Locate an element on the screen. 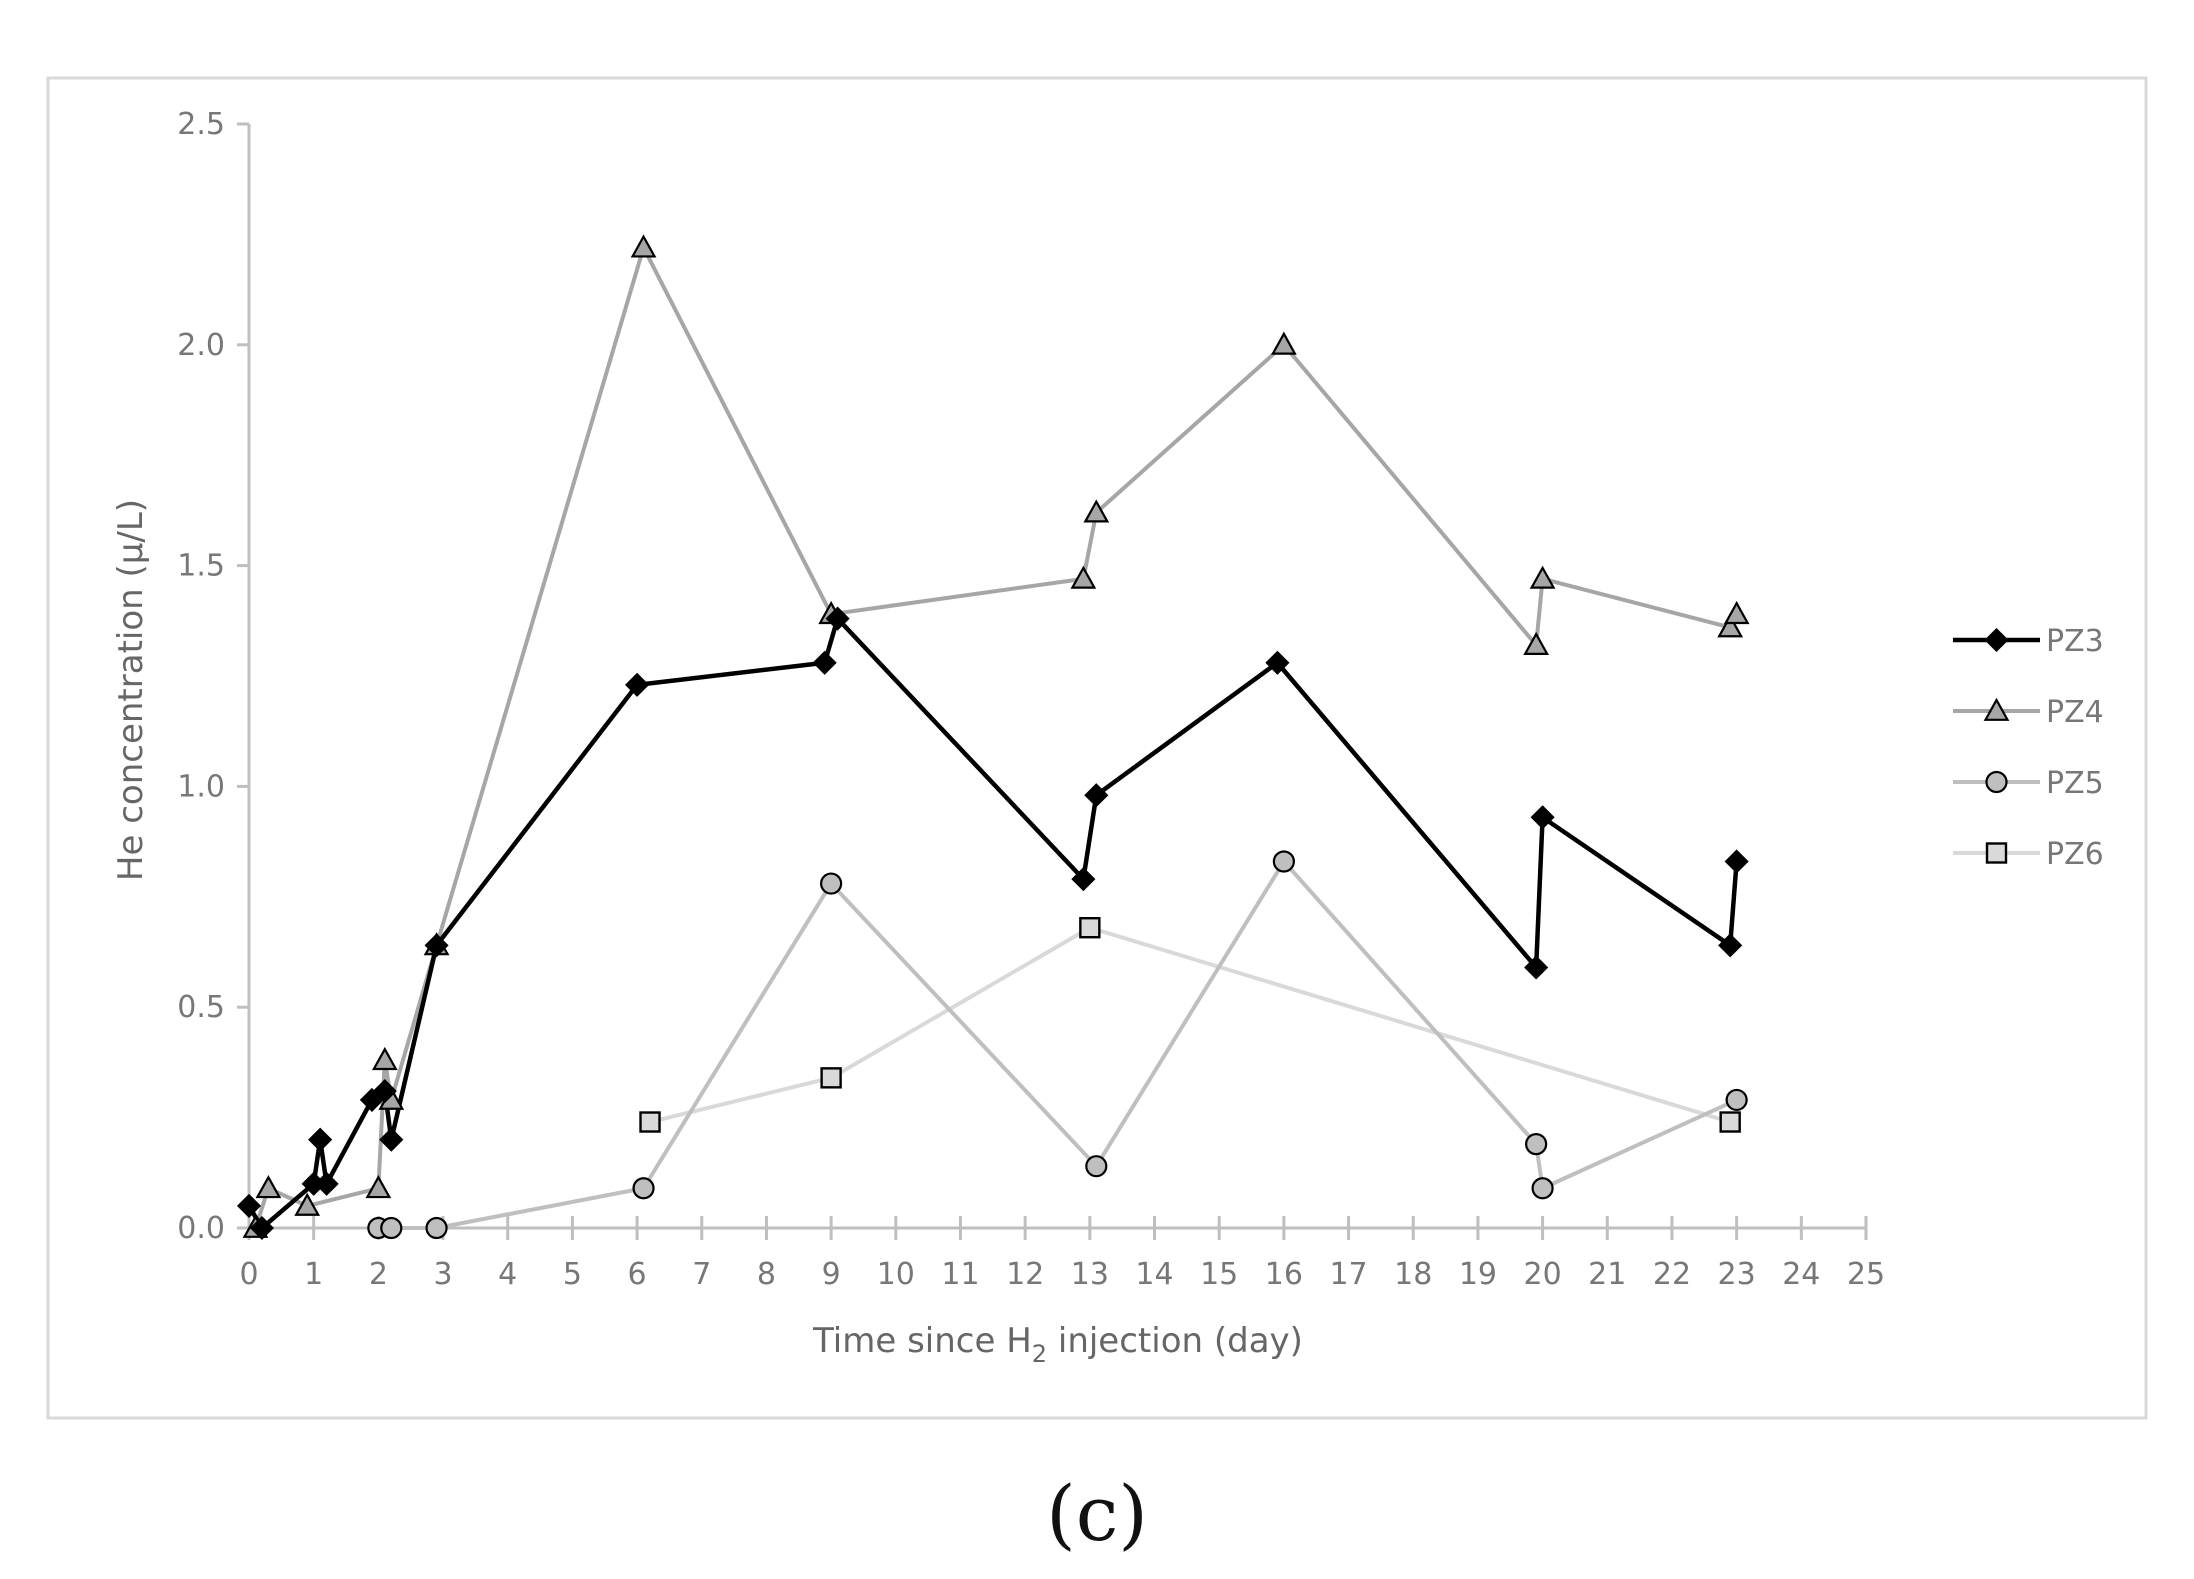 This screenshot has height=1579, width=2194. legend-item-pz6: PZ6 is located at coordinates (2028, 854).